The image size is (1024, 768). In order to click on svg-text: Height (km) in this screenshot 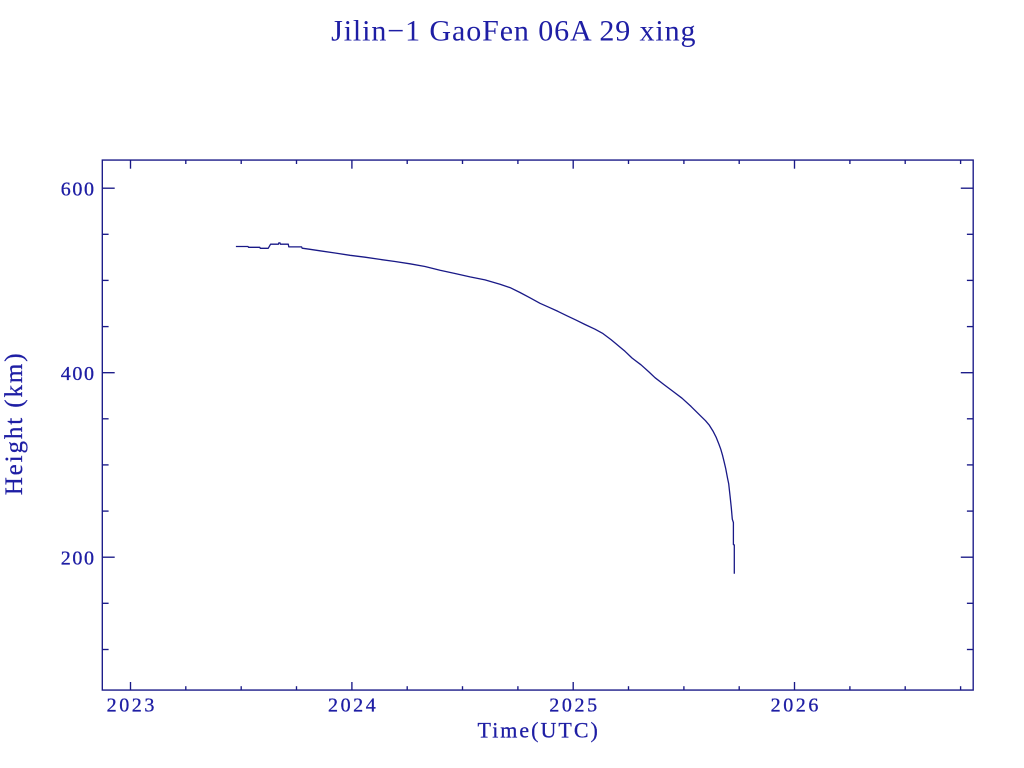, I will do `click(14, 424)`.